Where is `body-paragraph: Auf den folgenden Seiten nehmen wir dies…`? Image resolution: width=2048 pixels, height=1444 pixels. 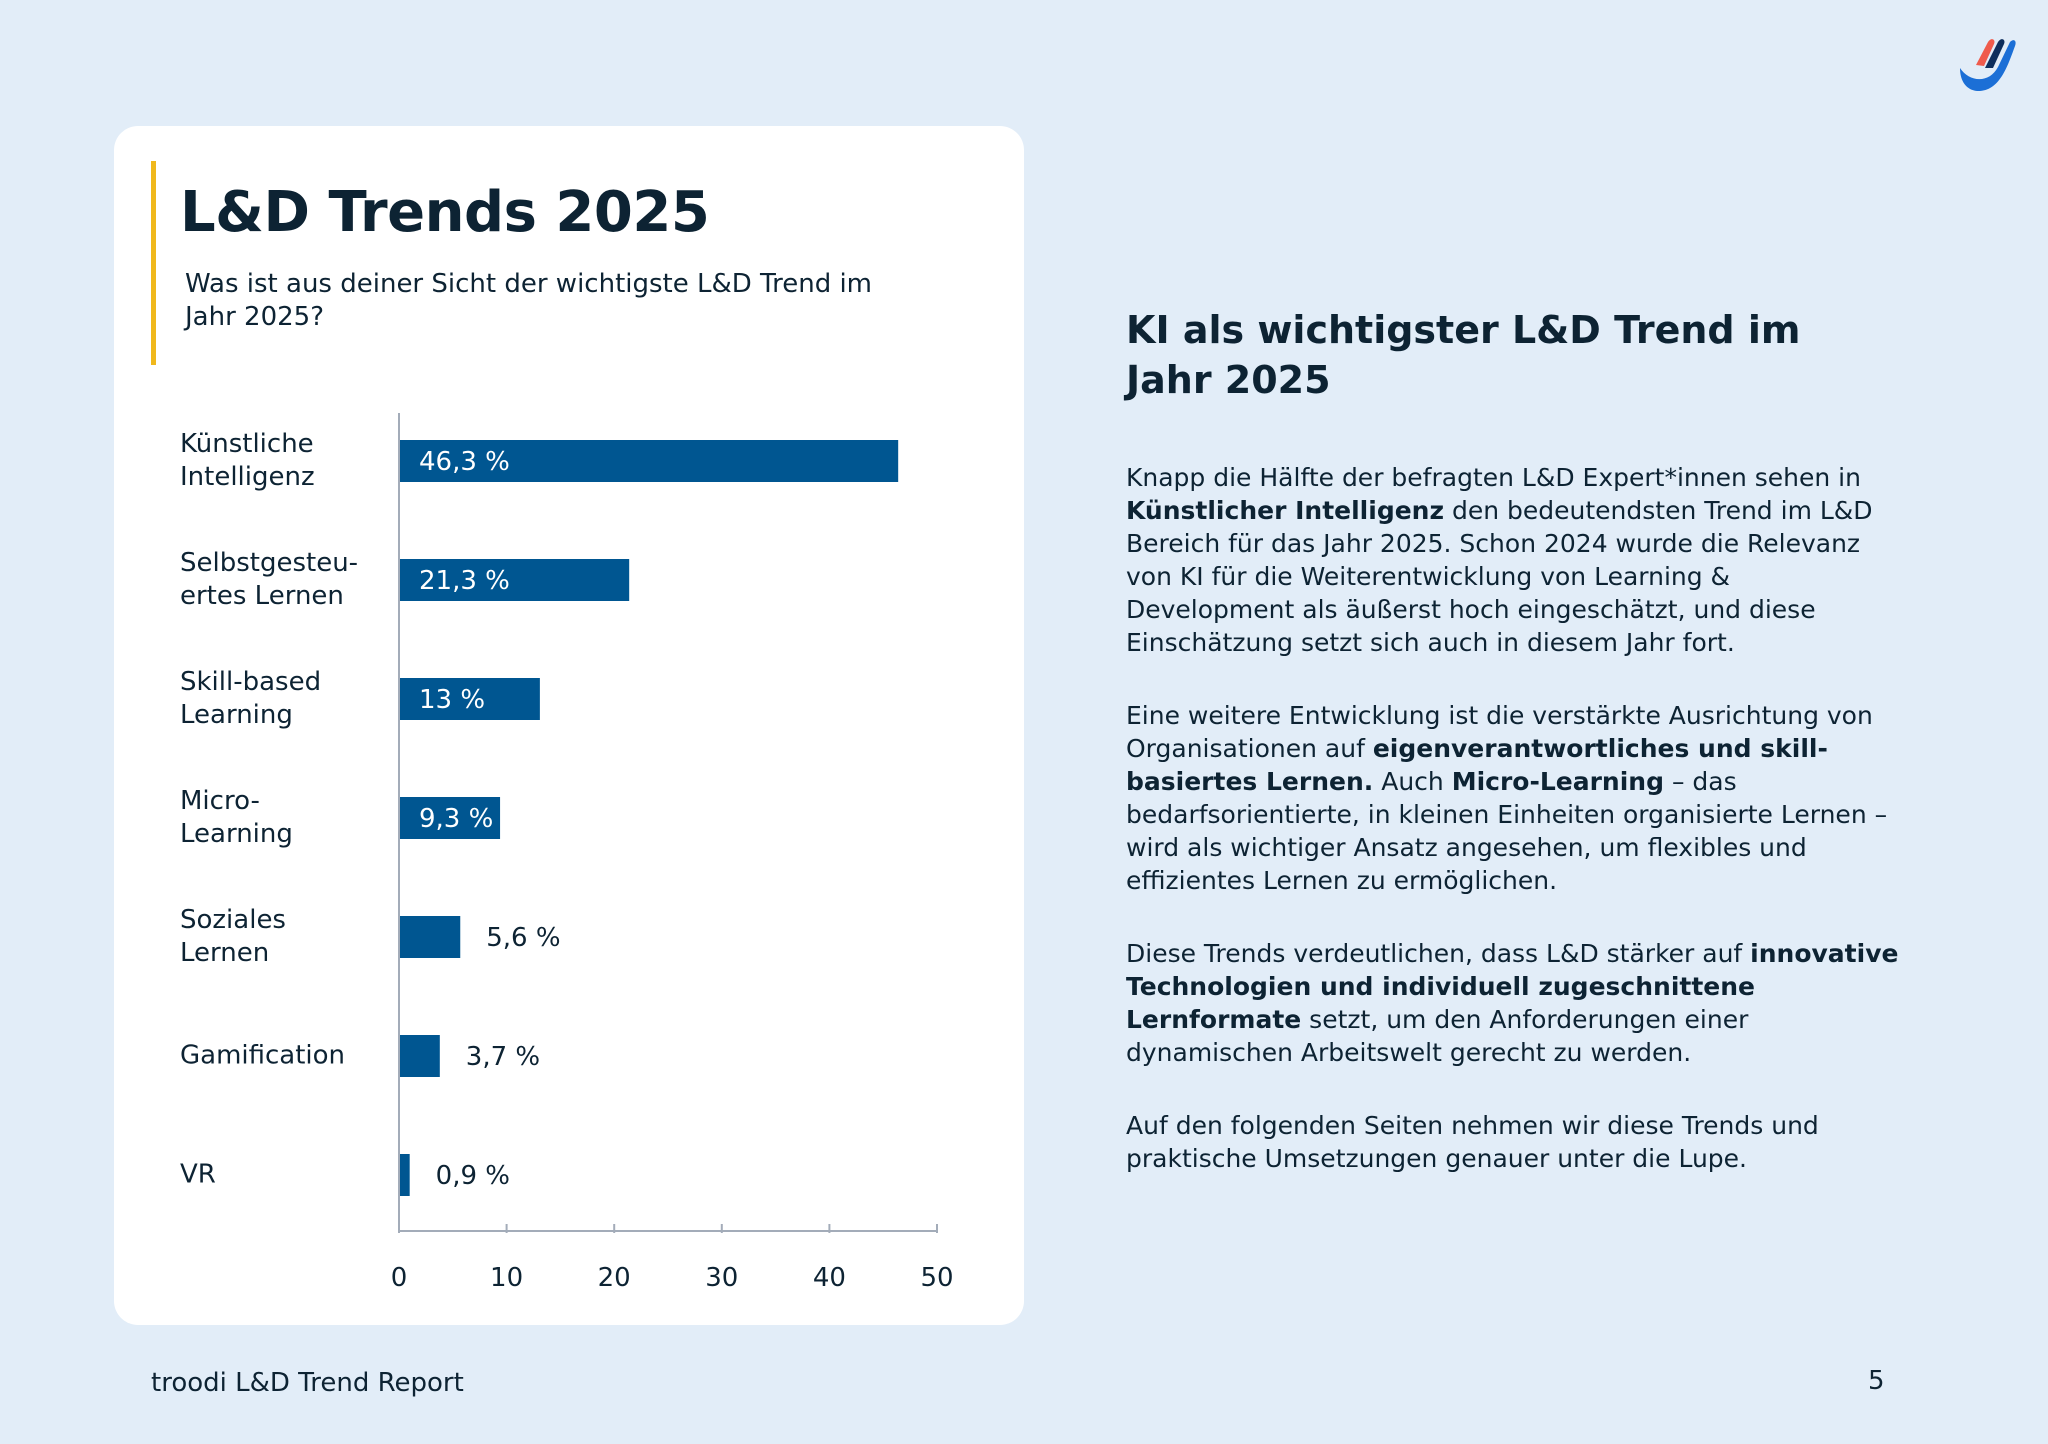 body-paragraph: Auf den folgenden Seiten nehmen wir dies… is located at coordinates (1513, 1142).